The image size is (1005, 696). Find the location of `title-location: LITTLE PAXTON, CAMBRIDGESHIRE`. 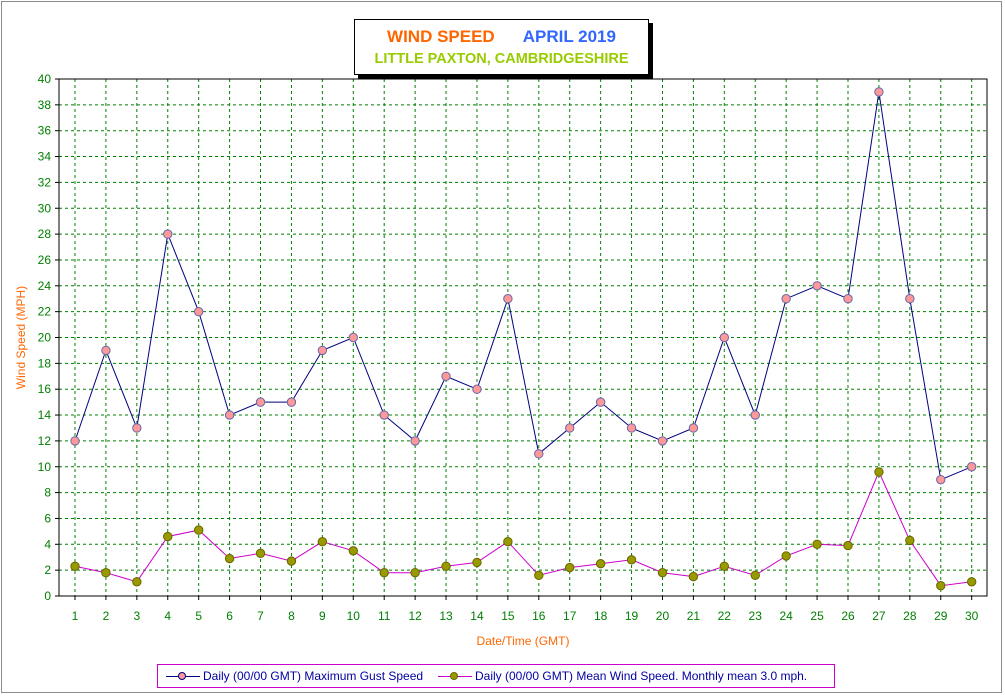

title-location: LITTLE PAXTON, CAMBRIDGESHIRE is located at coordinates (501, 59).